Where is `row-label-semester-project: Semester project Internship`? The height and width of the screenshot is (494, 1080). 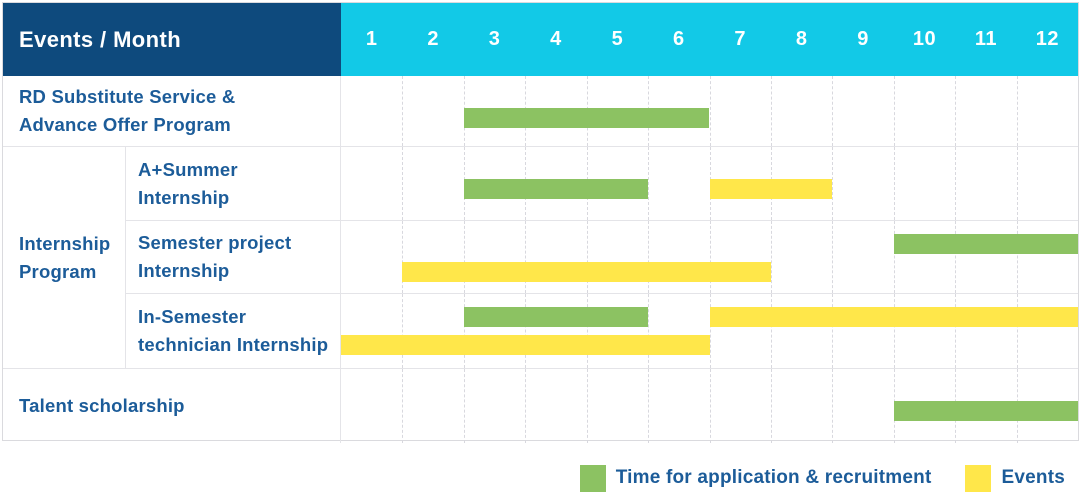 row-label-semester-project: Semester project Internship is located at coordinates (233, 257).